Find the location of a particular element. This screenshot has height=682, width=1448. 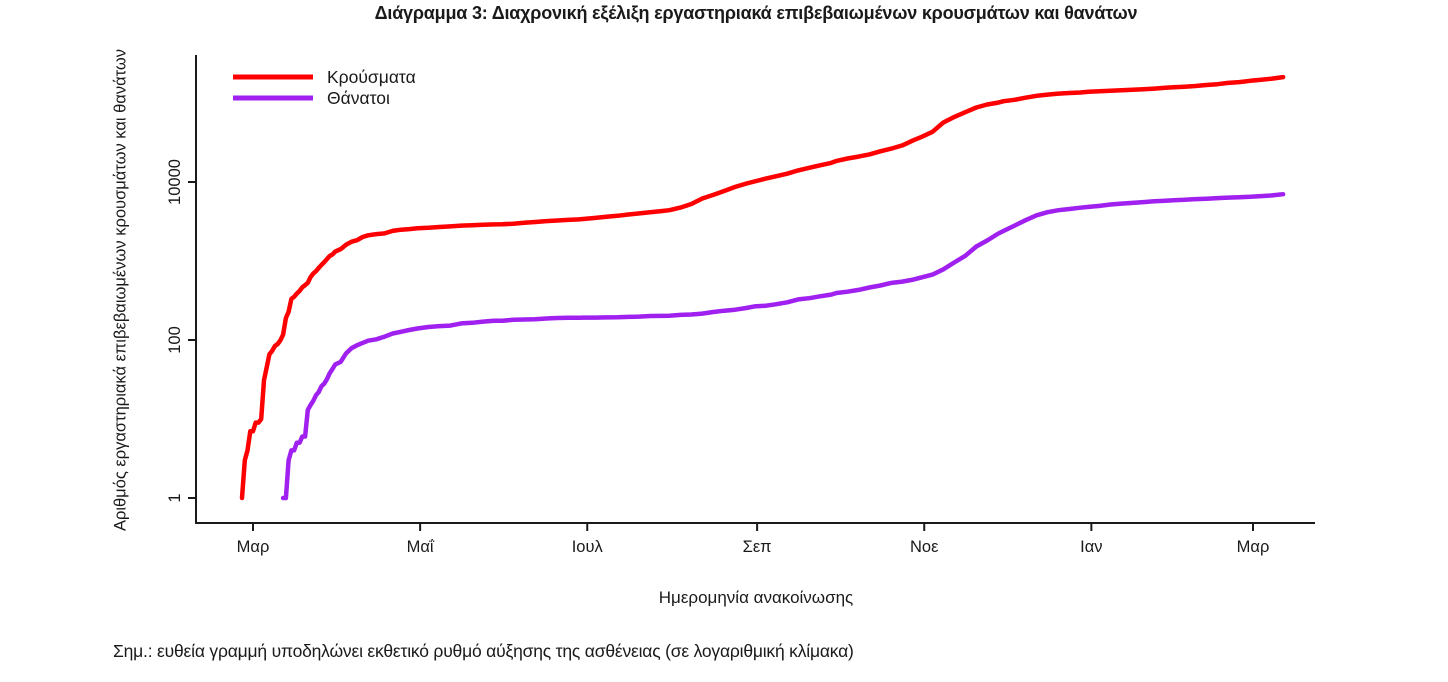

x-tick-label: Μαΐ is located at coordinates (421, 547).